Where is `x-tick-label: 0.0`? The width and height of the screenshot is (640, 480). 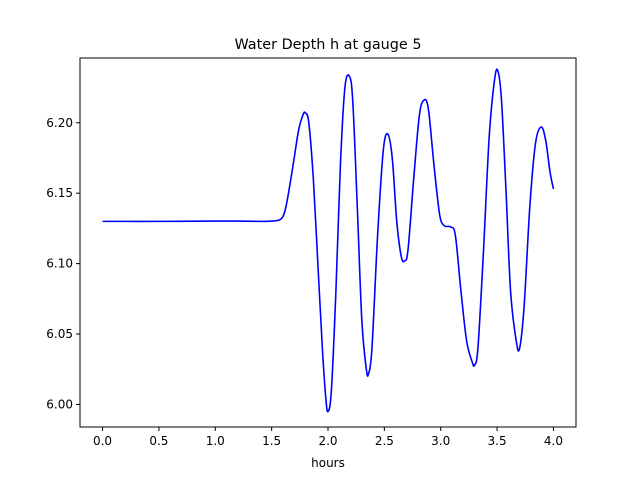 x-tick-label: 0.0 is located at coordinates (102, 441).